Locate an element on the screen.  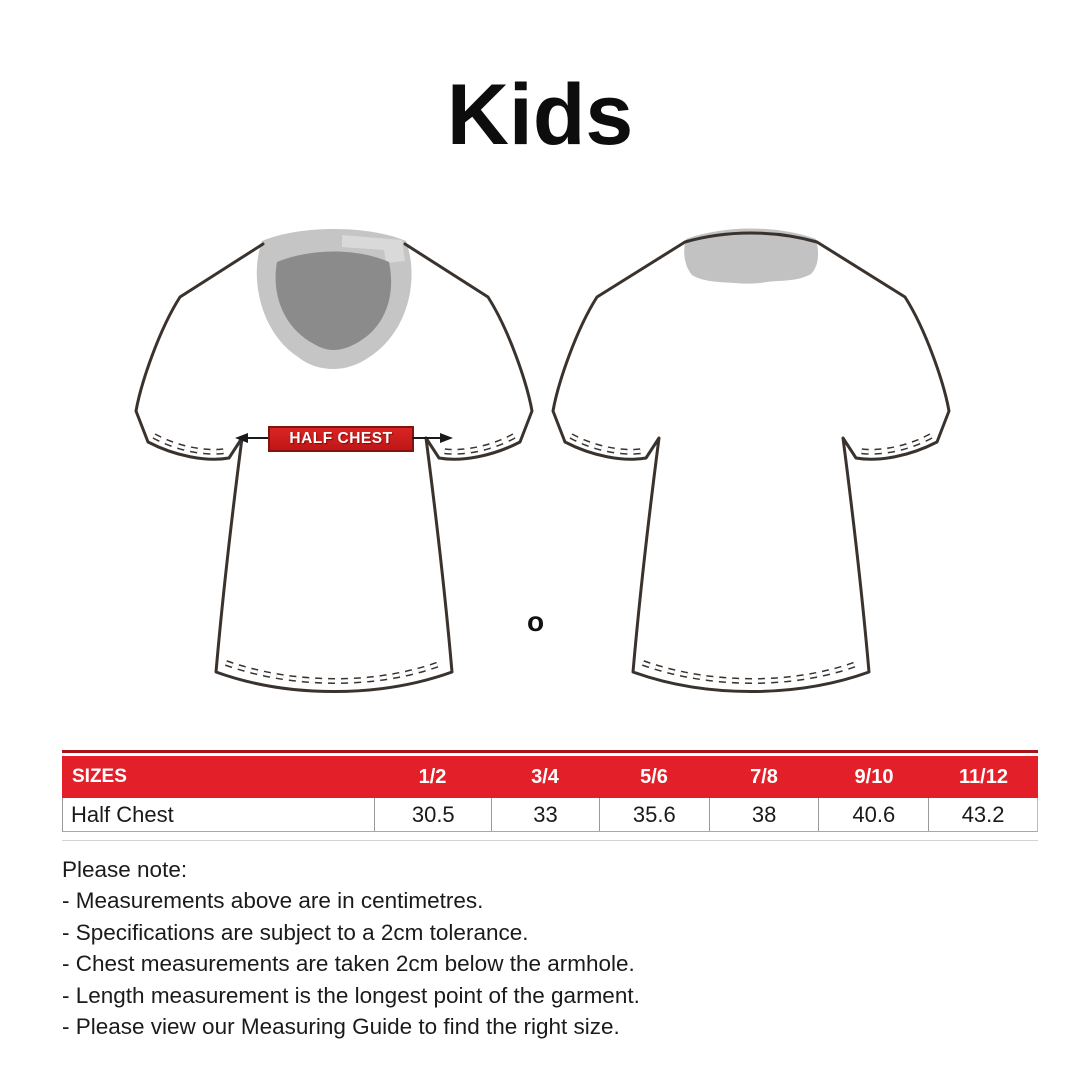
front-hem-stitch-inner is located at coordinates (334, 672).